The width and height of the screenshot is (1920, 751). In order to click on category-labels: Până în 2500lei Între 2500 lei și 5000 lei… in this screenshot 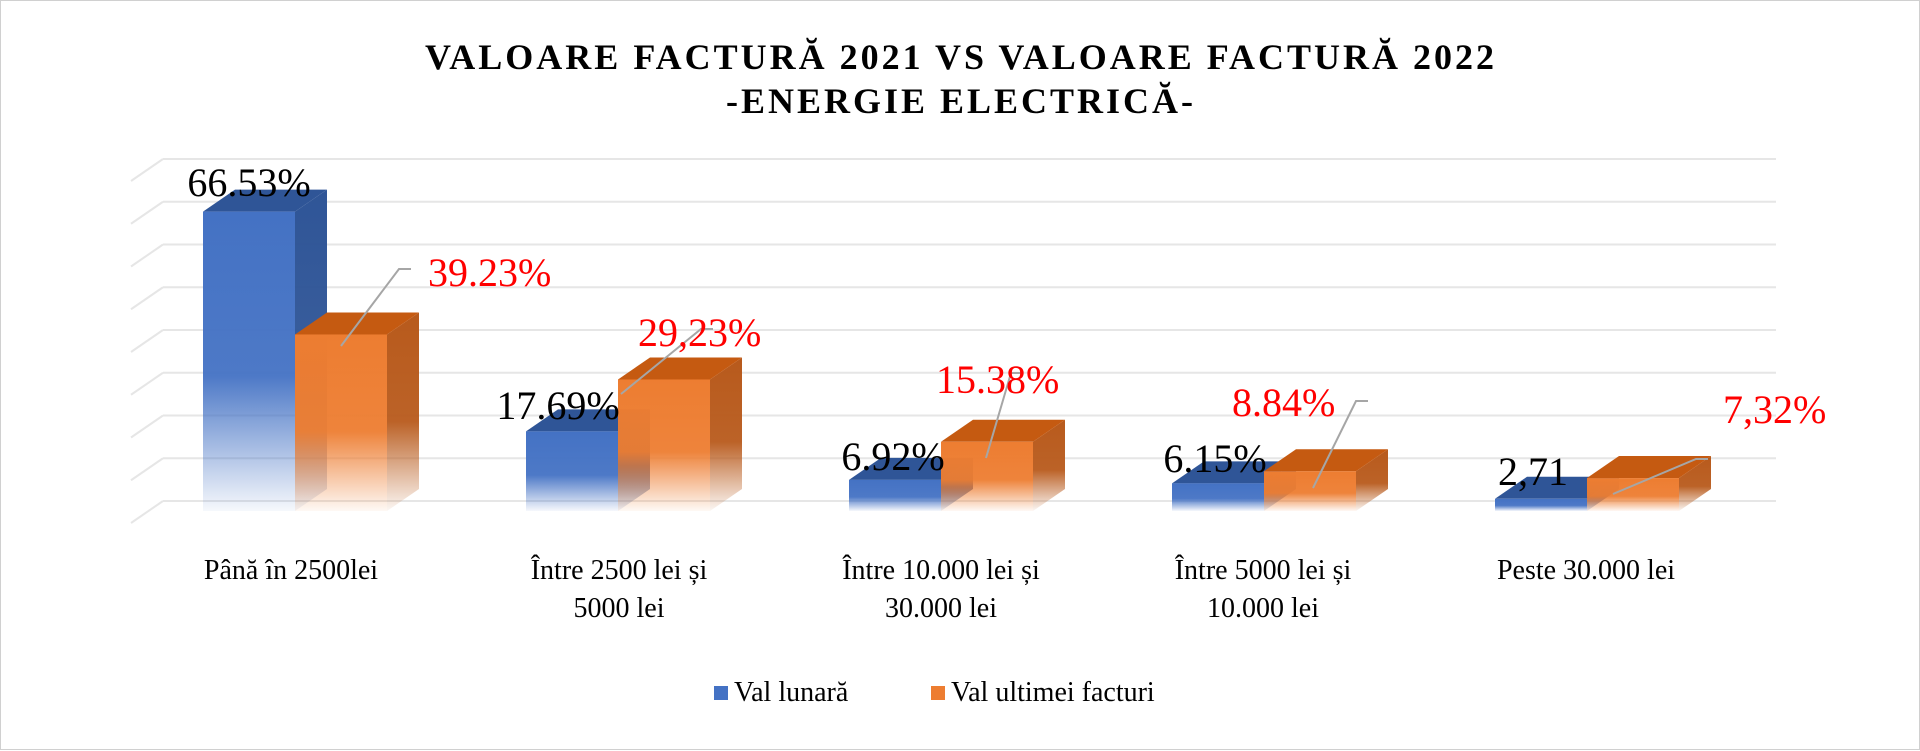, I will do `click(939, 589)`.